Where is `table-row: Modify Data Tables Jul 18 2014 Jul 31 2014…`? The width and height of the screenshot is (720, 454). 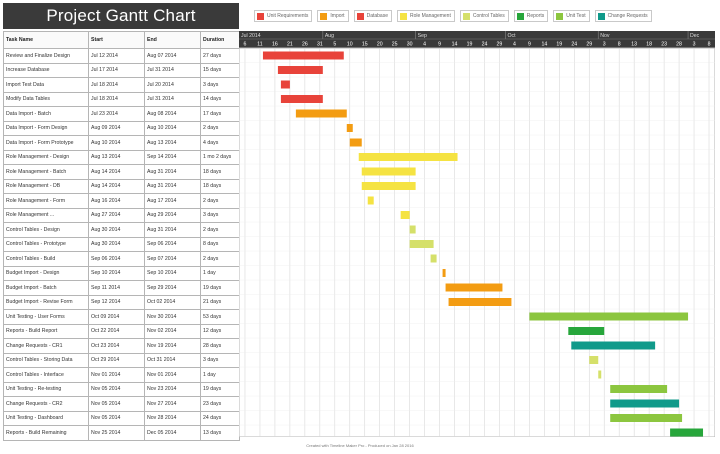 table-row: Modify Data Tables Jul 18 2014 Jul 31 2014… is located at coordinates (121, 99).